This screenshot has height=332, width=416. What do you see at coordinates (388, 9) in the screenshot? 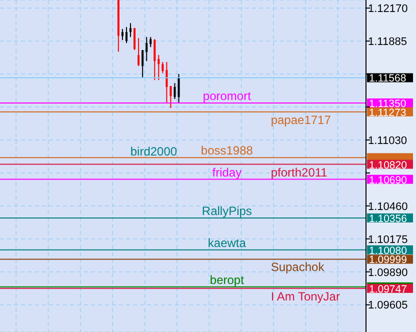
I see `y-tick-label: 1.12170` at bounding box center [388, 9].